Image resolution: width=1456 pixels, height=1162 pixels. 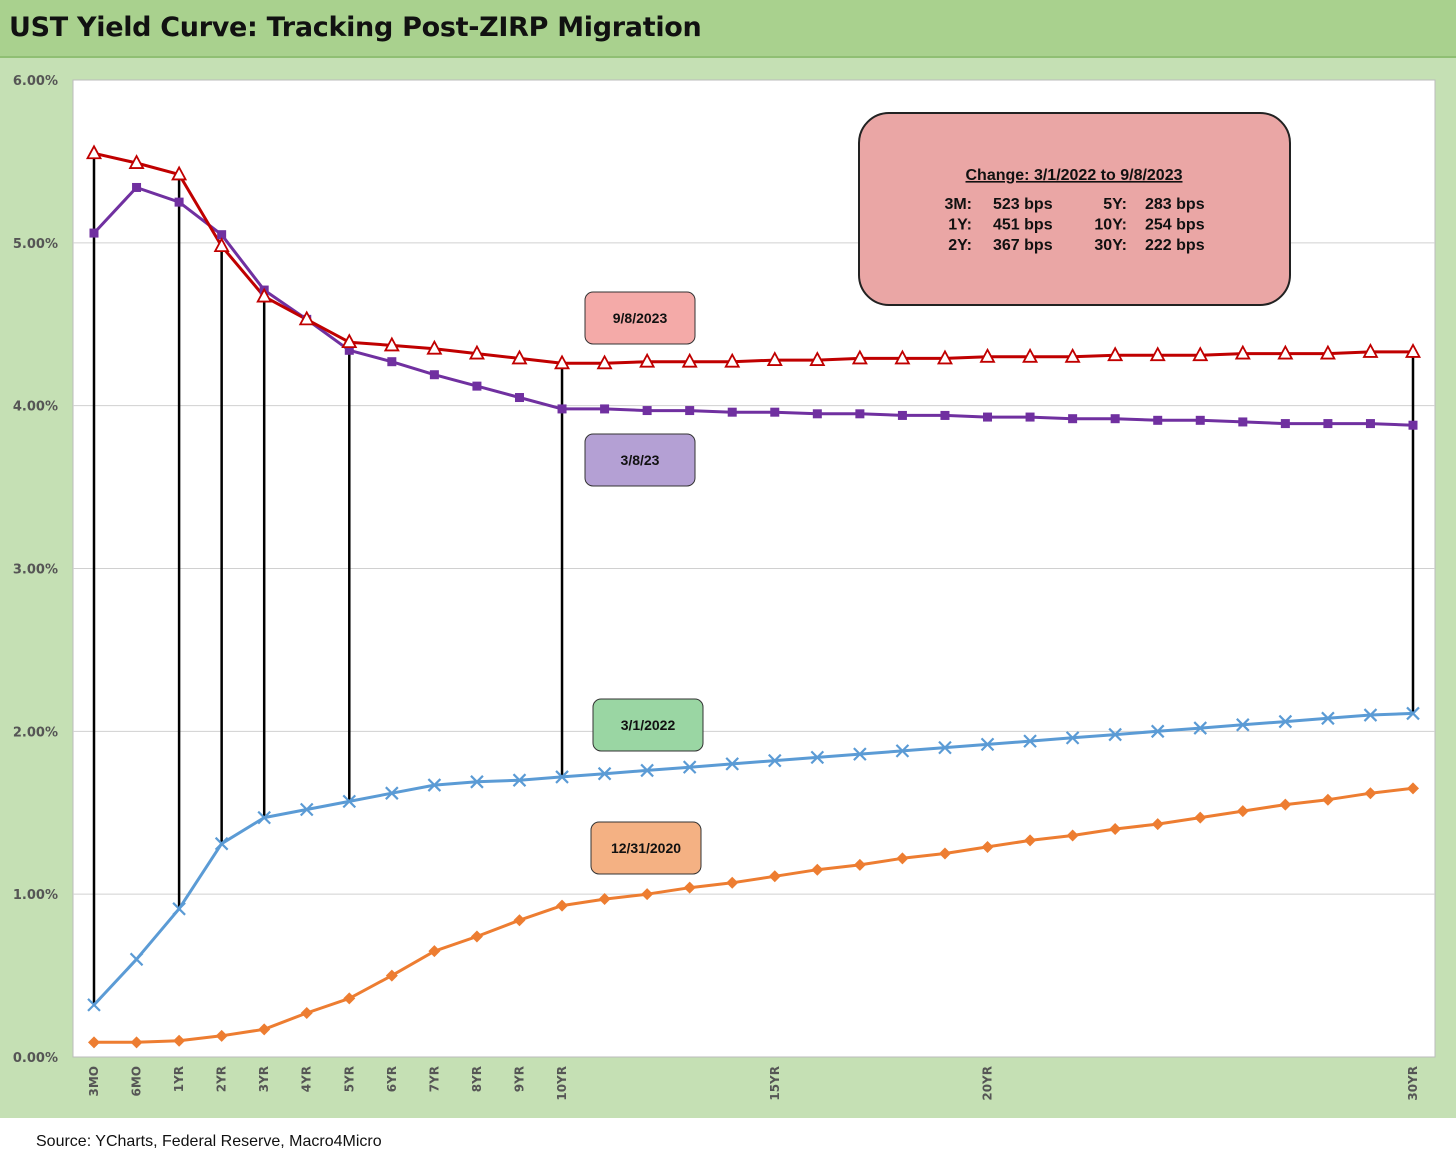 What do you see at coordinates (562, 1083) in the screenshot?
I see `x-tick-label: 10YR` at bounding box center [562, 1083].